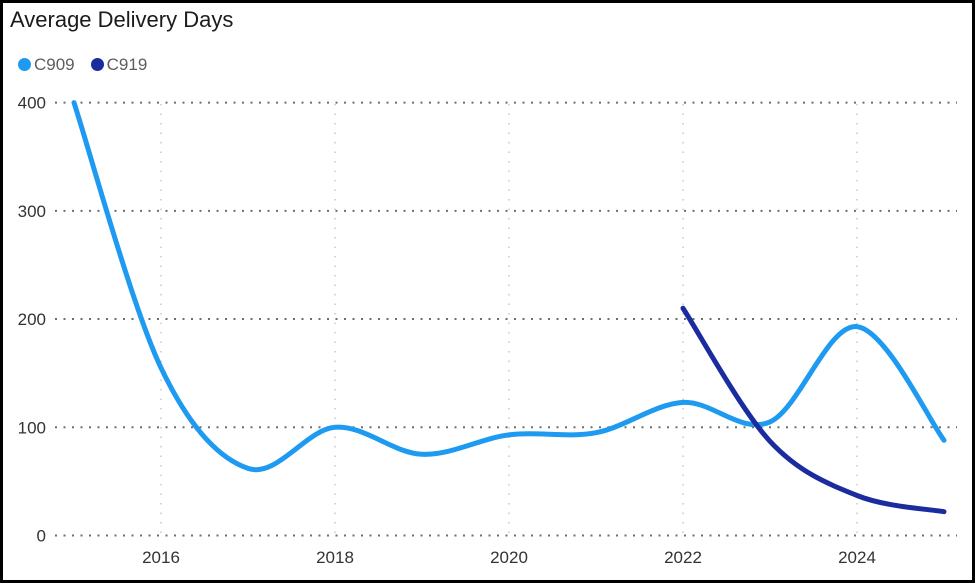 This screenshot has height=588, width=980. I want to click on y-tick-label-100: 100, so click(32, 427).